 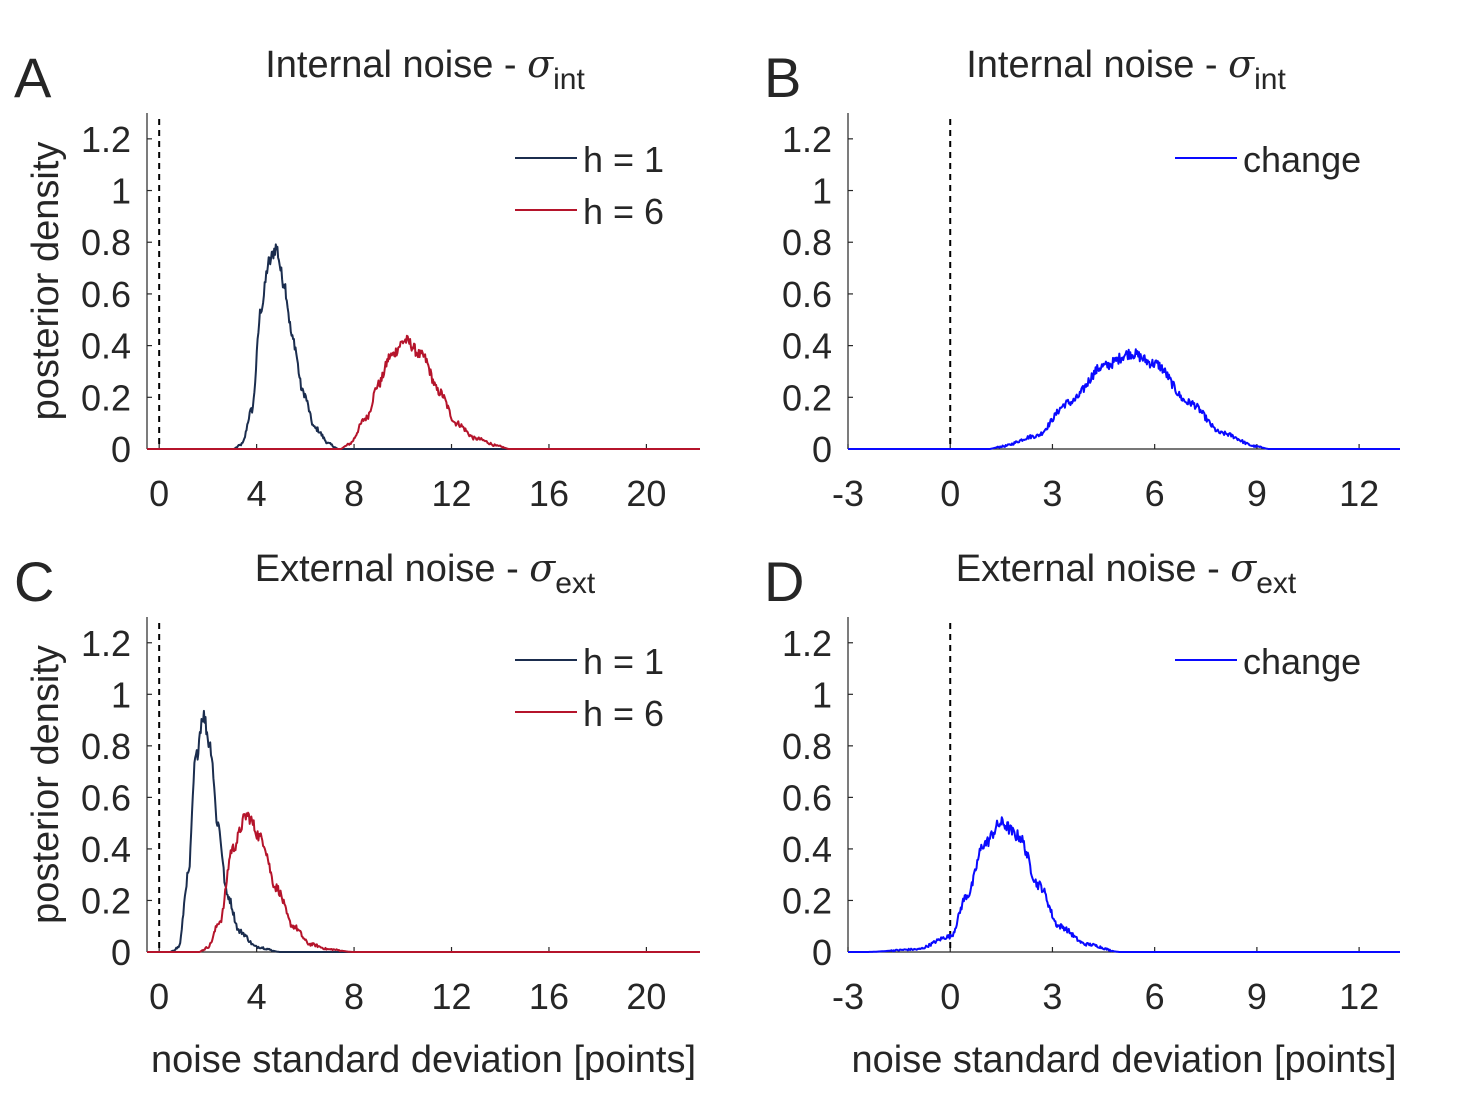 What do you see at coordinates (784, 581) in the screenshot?
I see `panel-letter: D` at bounding box center [784, 581].